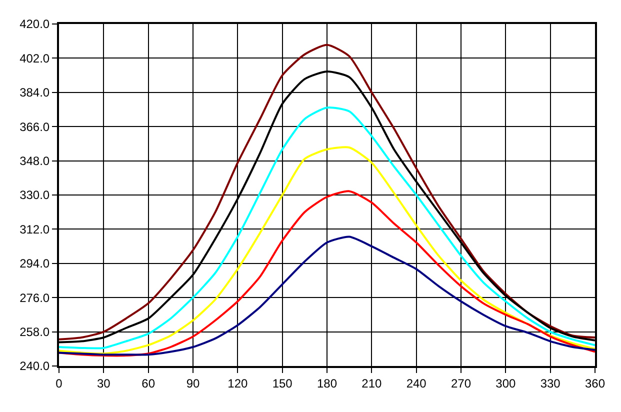 The image size is (621, 412). What do you see at coordinates (59, 383) in the screenshot?
I see `x-tick-label: 0` at bounding box center [59, 383].